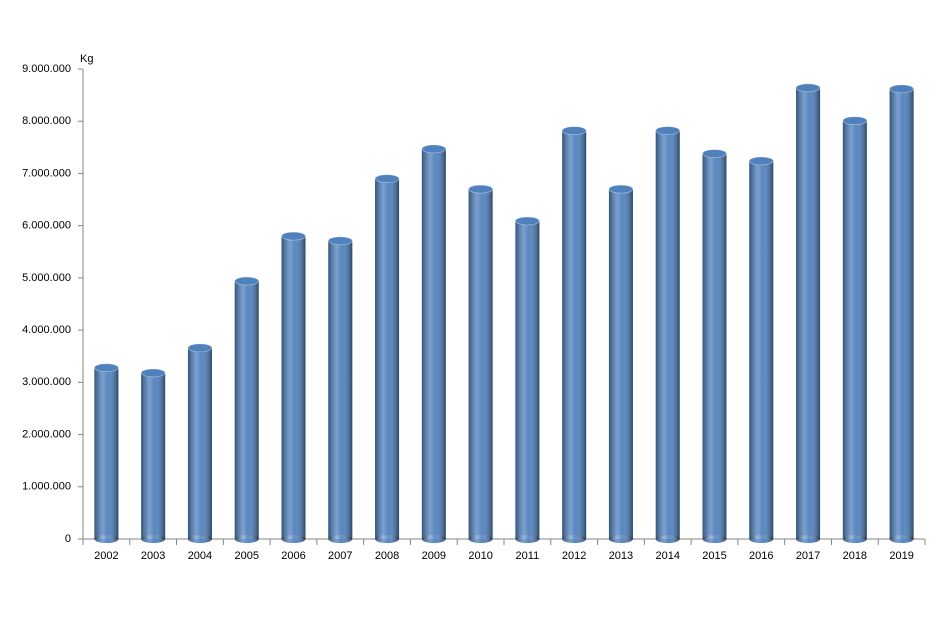  What do you see at coordinates (528, 556) in the screenshot?
I see `x-tick-label: 2011` at bounding box center [528, 556].